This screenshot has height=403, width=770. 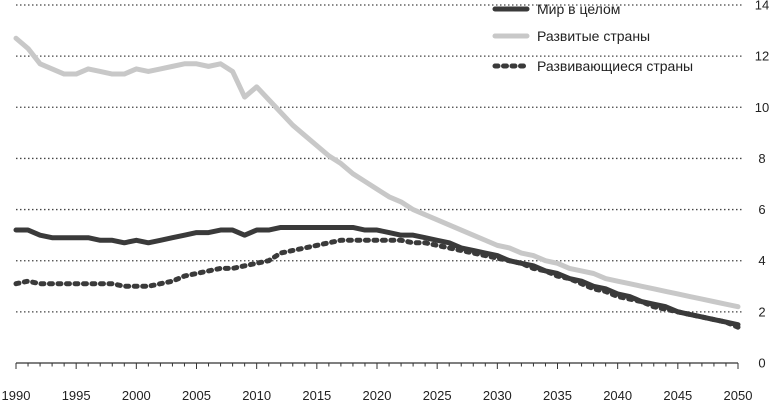 What do you see at coordinates (762, 107) in the screenshot?
I see `y-tick-label: 10` at bounding box center [762, 107].